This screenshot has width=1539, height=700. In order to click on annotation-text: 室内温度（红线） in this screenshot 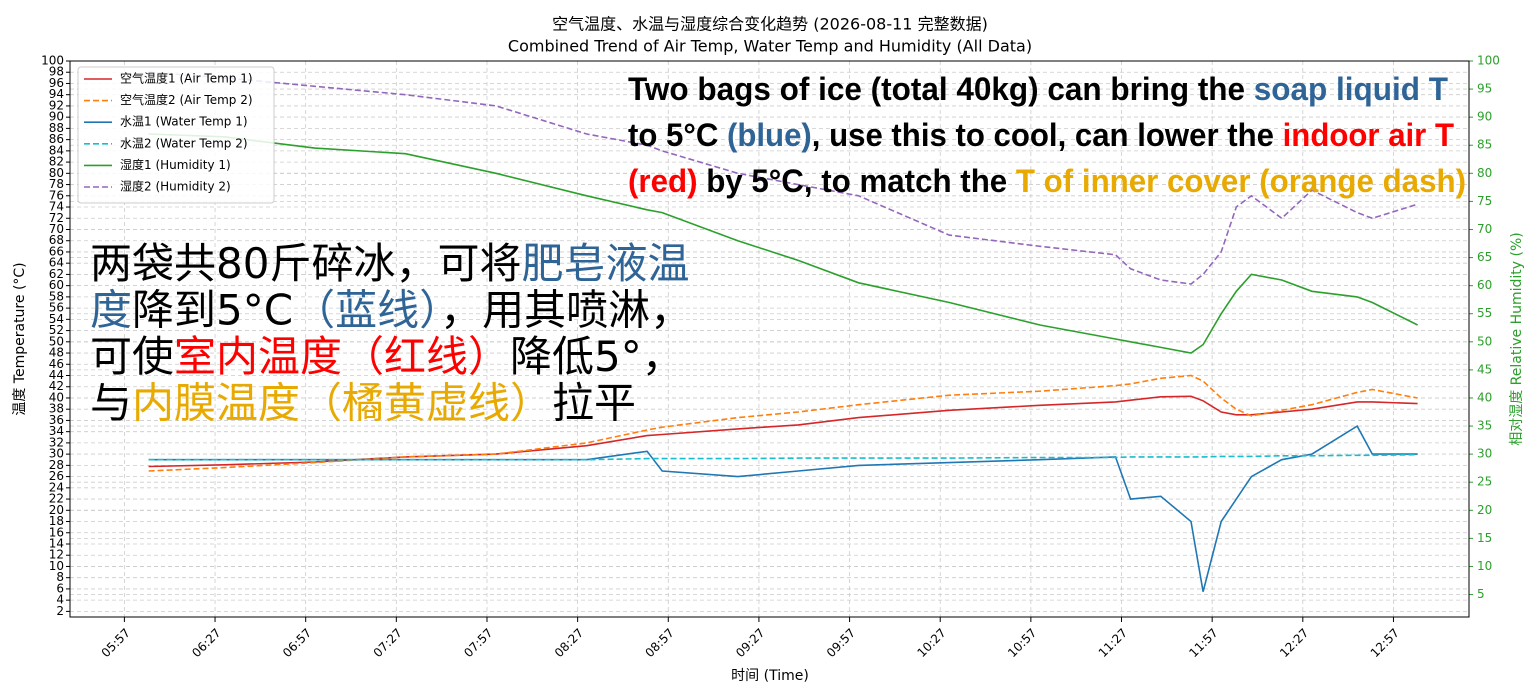, I will do `click(342, 356)`.